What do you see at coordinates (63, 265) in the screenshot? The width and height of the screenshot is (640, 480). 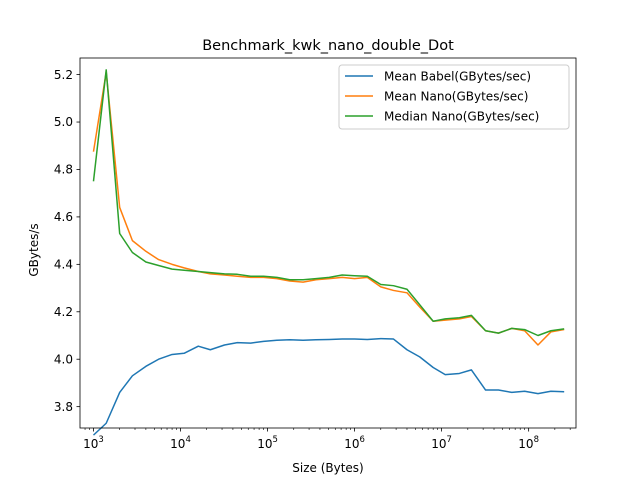 I see `y-tick-label: 4.4` at bounding box center [63, 265].